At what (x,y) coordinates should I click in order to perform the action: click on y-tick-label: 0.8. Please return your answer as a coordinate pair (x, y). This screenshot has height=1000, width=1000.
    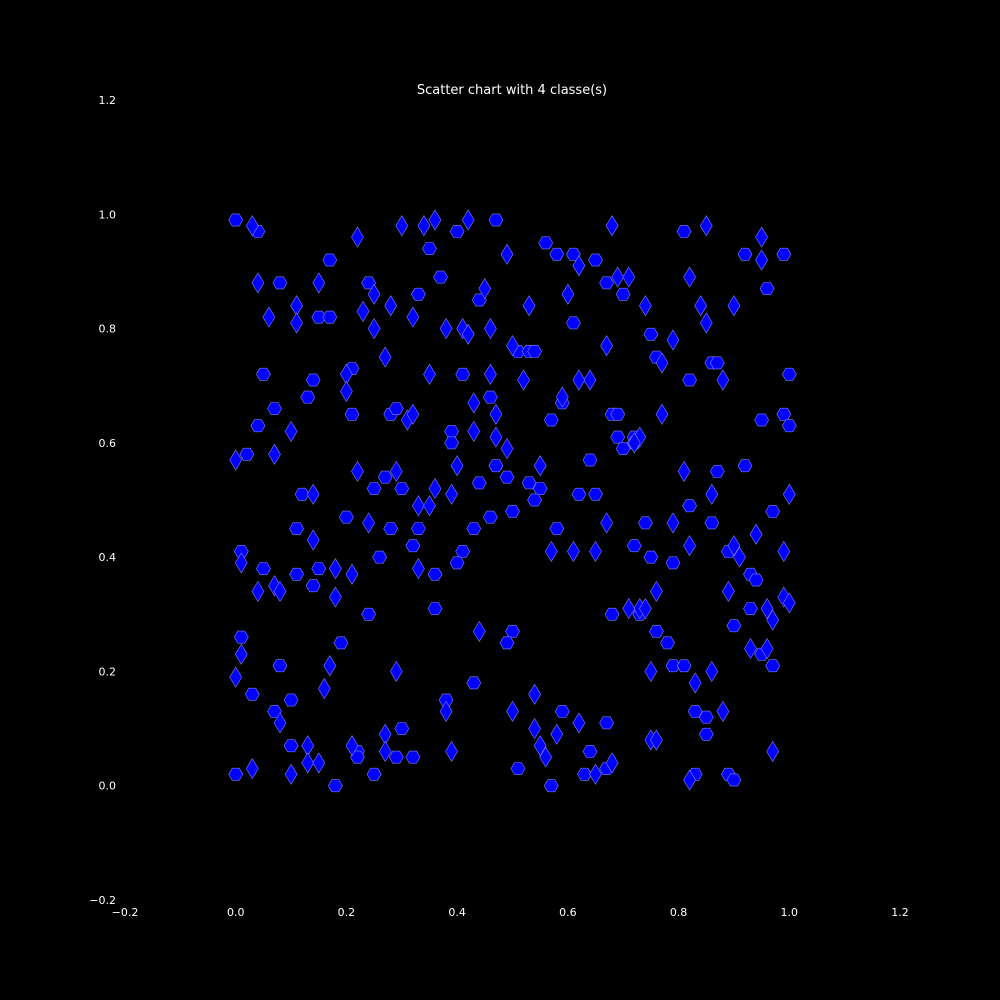
    Looking at the image, I should click on (108, 329).